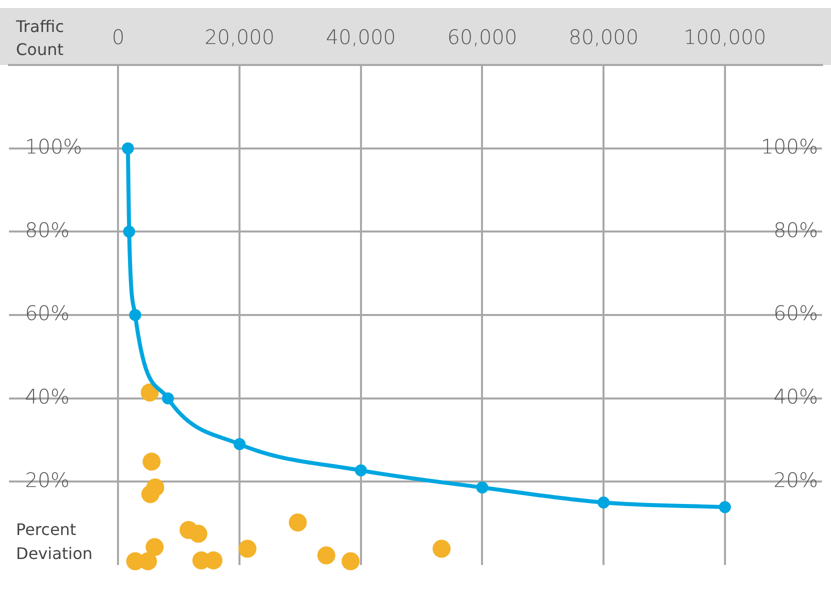 This screenshot has height=593, width=831. I want to click on y-tick-label: 40%, so click(47, 396).